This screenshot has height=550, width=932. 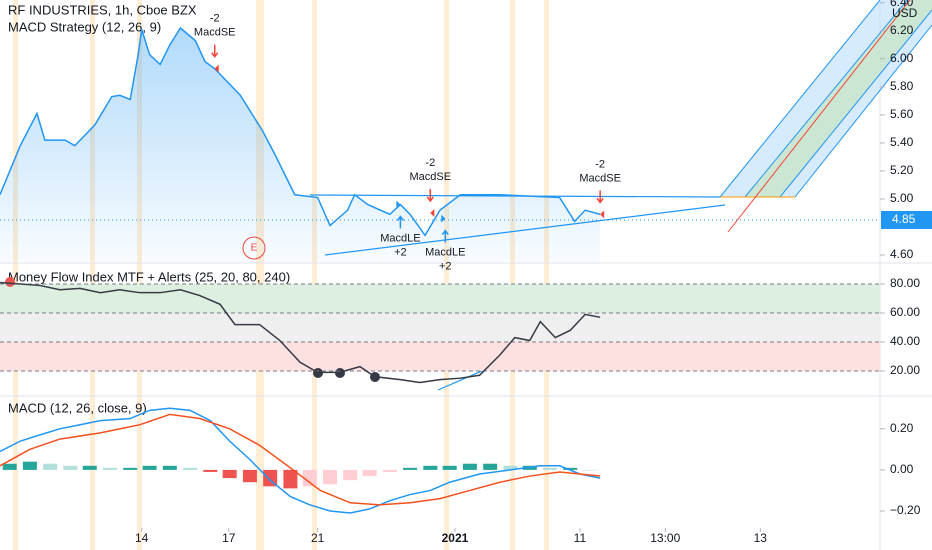 What do you see at coordinates (905, 341) in the screenshot?
I see `y-tick-label: 40.00` at bounding box center [905, 341].